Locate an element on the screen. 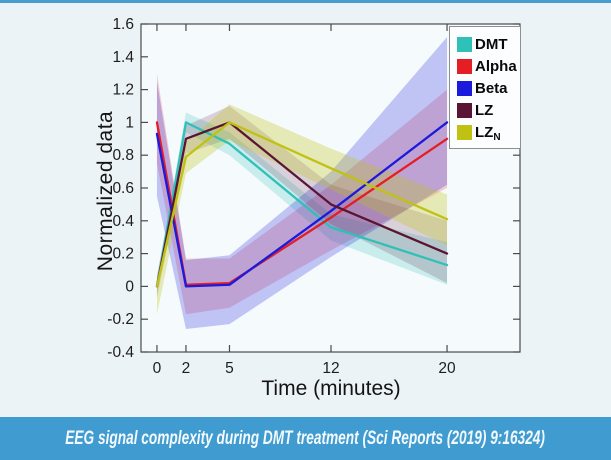 The width and height of the screenshot is (611, 460). y-tick-label: 0 is located at coordinates (129, 286).